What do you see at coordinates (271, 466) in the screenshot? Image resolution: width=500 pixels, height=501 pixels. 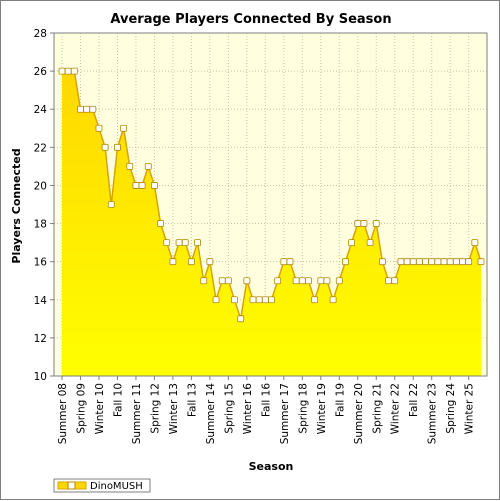 I see `x-axis-title: Season` at bounding box center [271, 466].